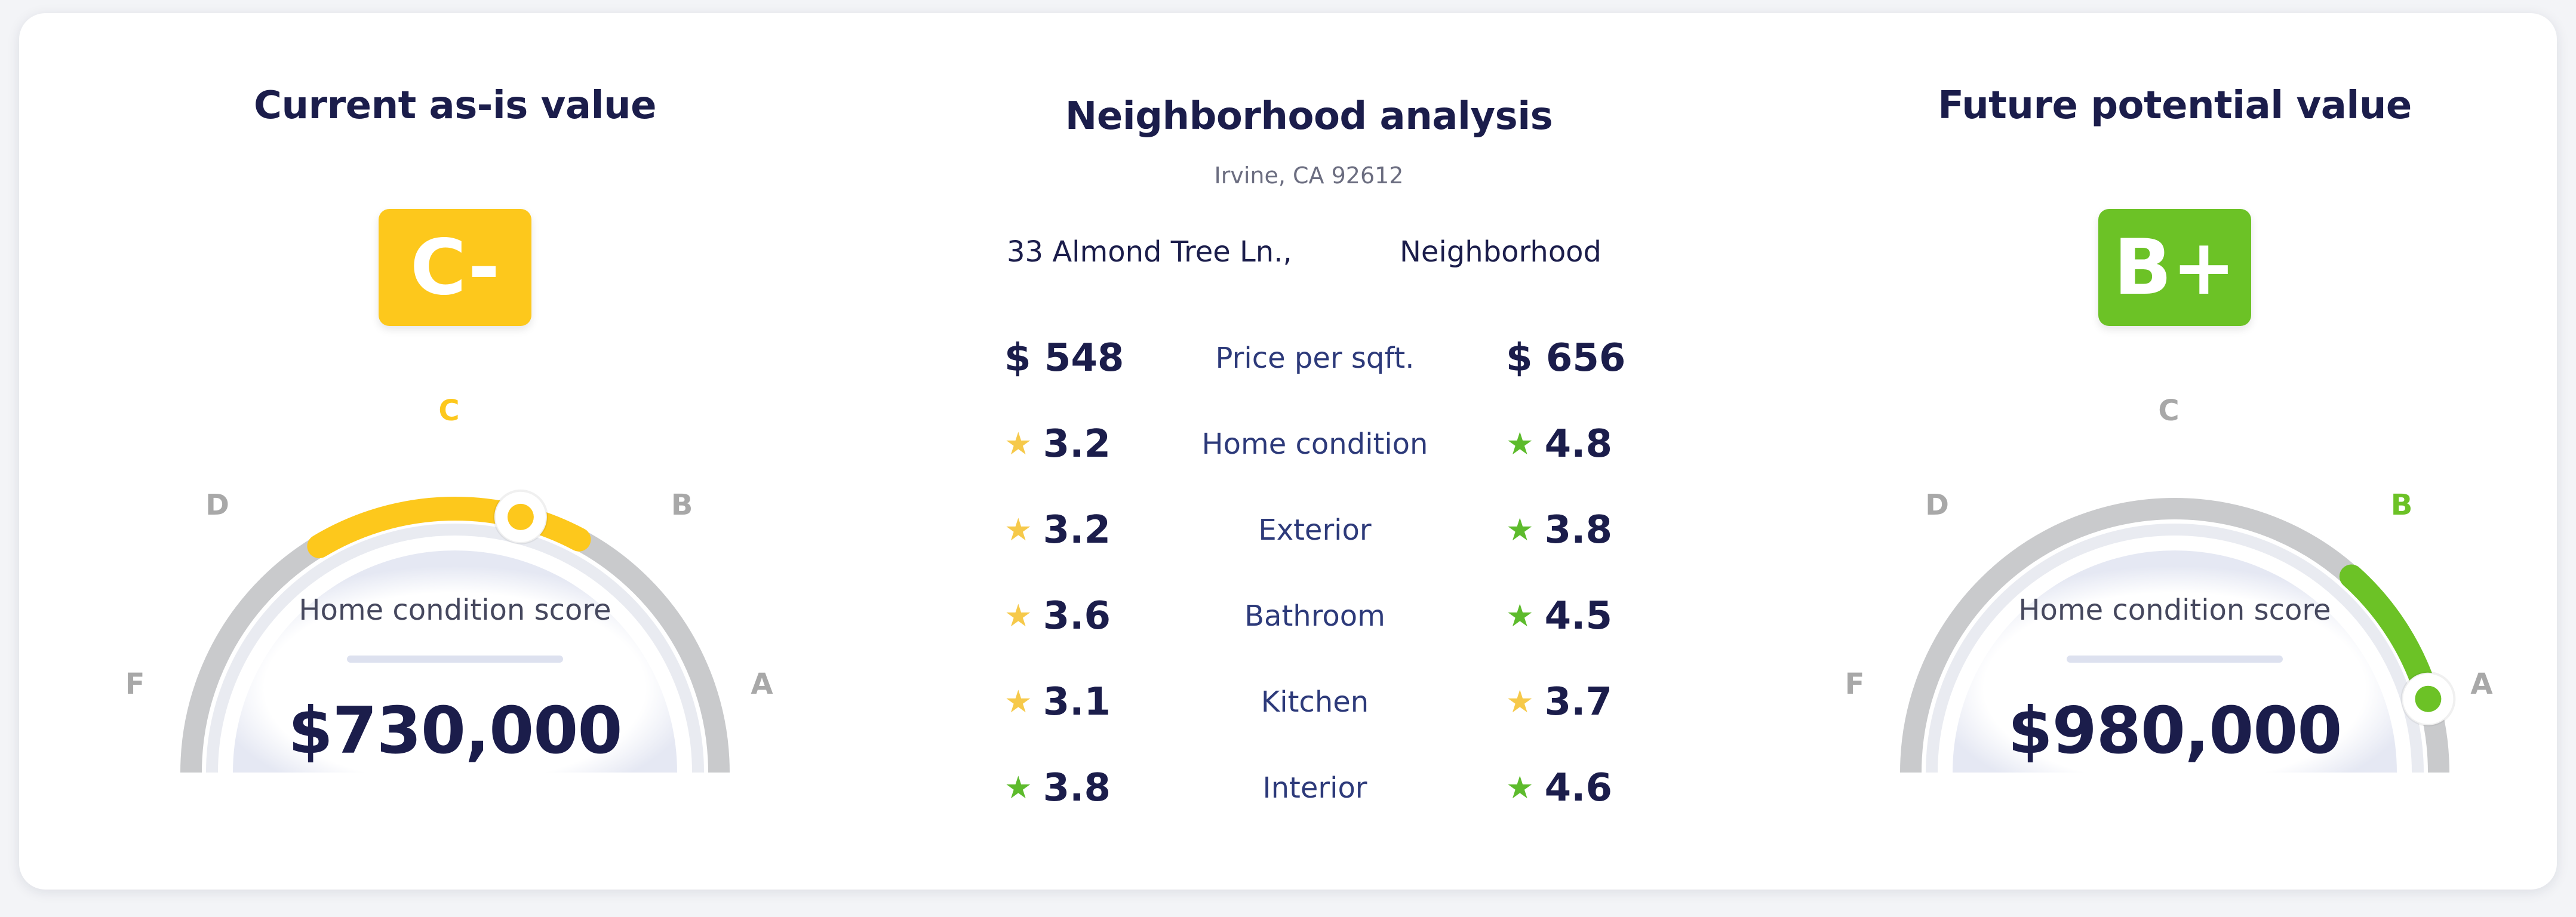 Image resolution: width=2576 pixels, height=917 pixels. What do you see at coordinates (1578, 530) in the screenshot?
I see `right-score: 3.8` at bounding box center [1578, 530].